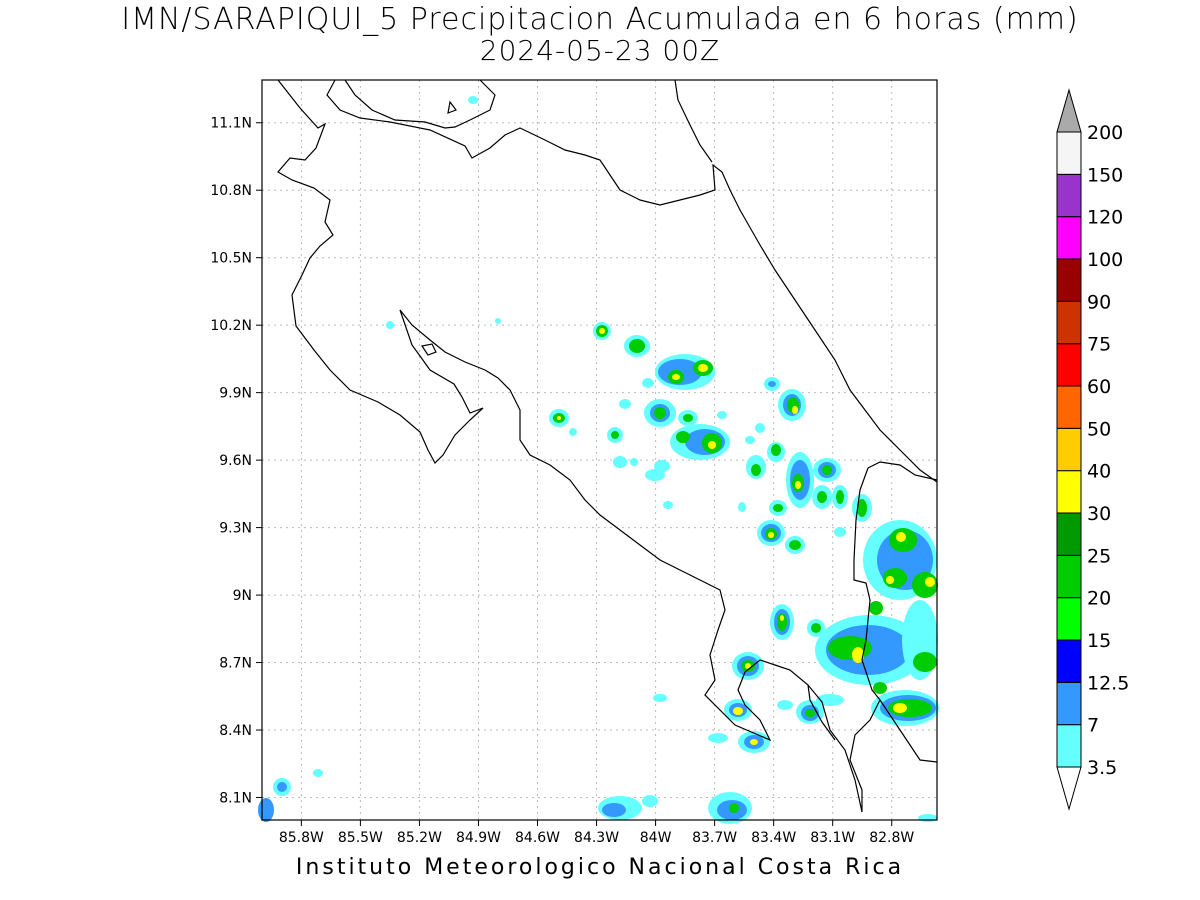  I want to click on colorbar-label: 120, so click(1105, 218).